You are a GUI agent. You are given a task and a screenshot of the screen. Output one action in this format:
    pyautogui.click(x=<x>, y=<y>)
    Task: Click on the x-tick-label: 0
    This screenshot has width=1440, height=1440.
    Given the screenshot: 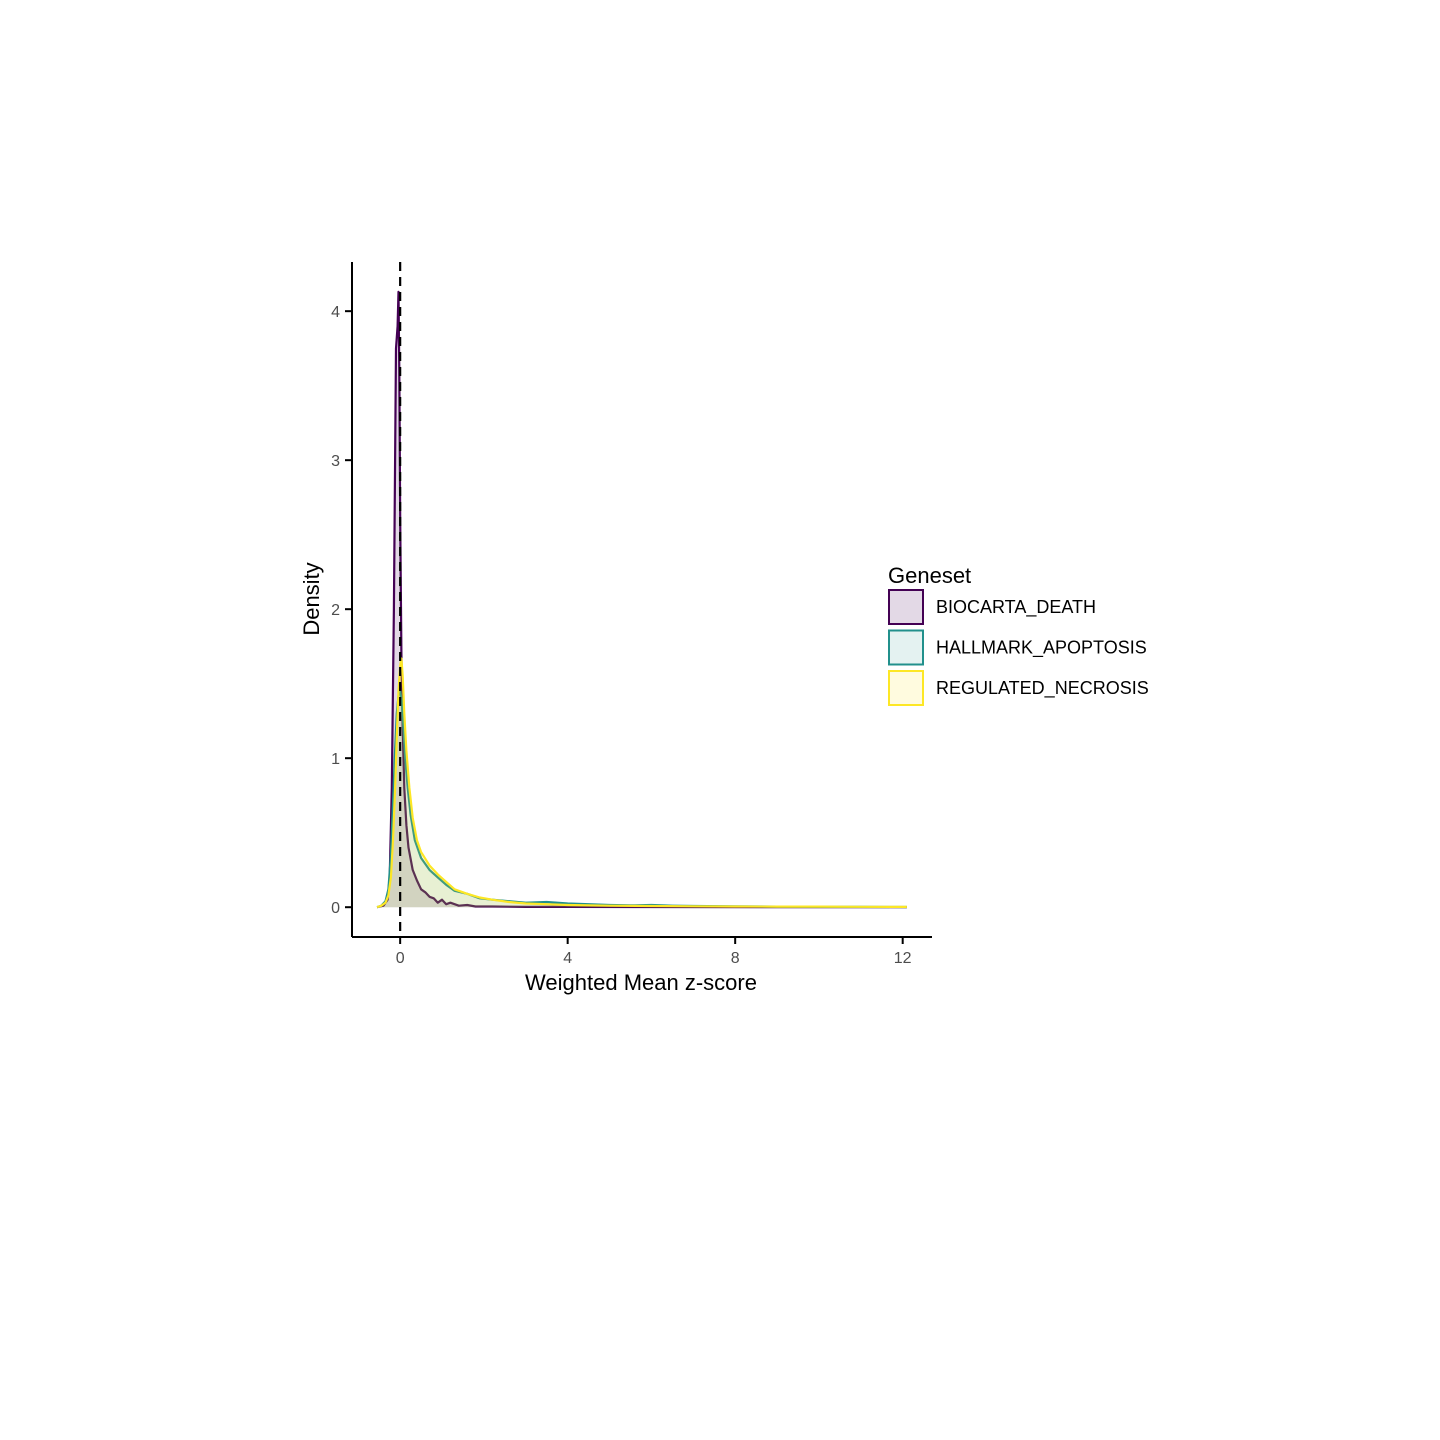 What is the action you would take?
    pyautogui.click(x=400, y=958)
    